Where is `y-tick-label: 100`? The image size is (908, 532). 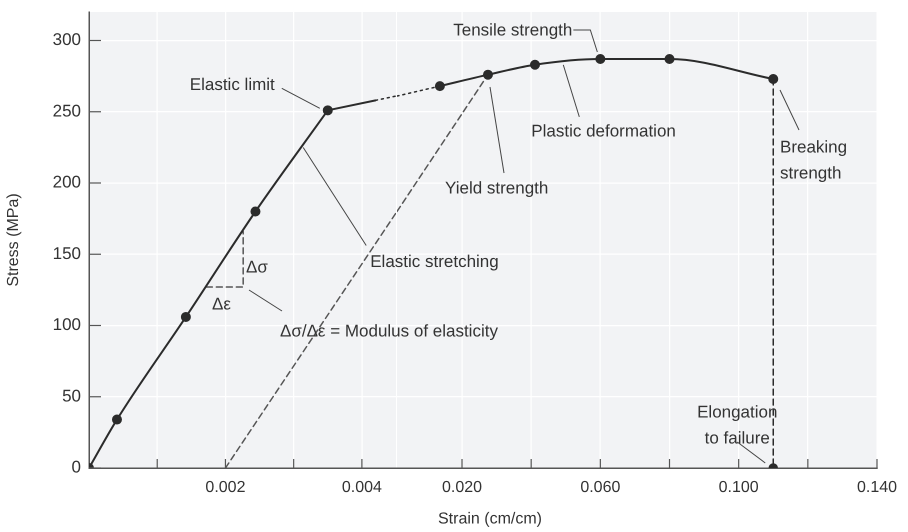
y-tick-label: 100 is located at coordinates (66, 324).